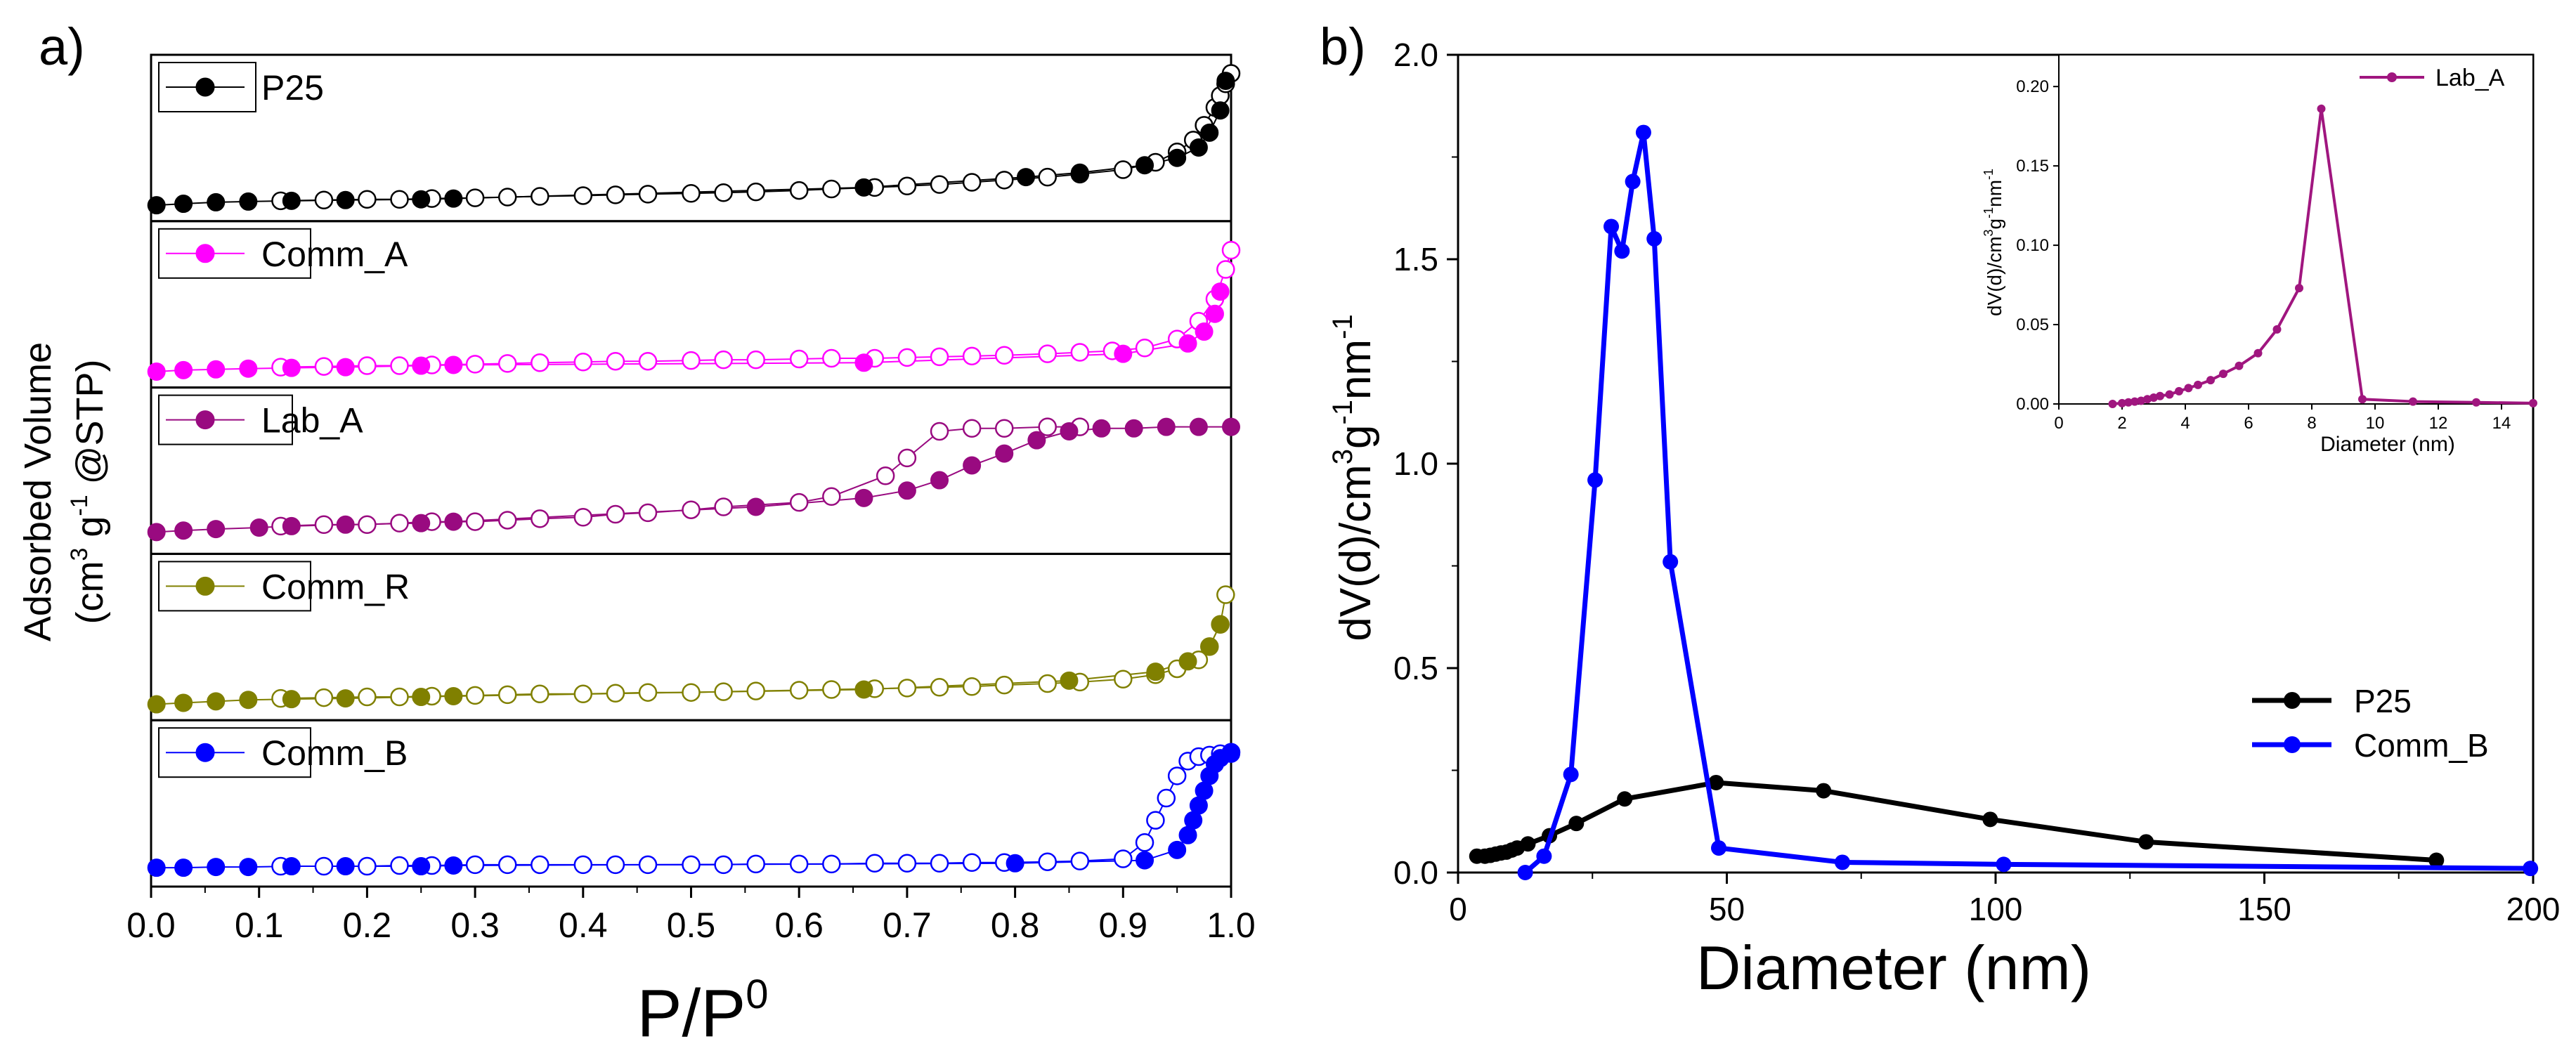 This screenshot has width=2576, height=1058. What do you see at coordinates (2032, 405) in the screenshot?
I see `inset-y-tick-label: 0.00` at bounding box center [2032, 405].